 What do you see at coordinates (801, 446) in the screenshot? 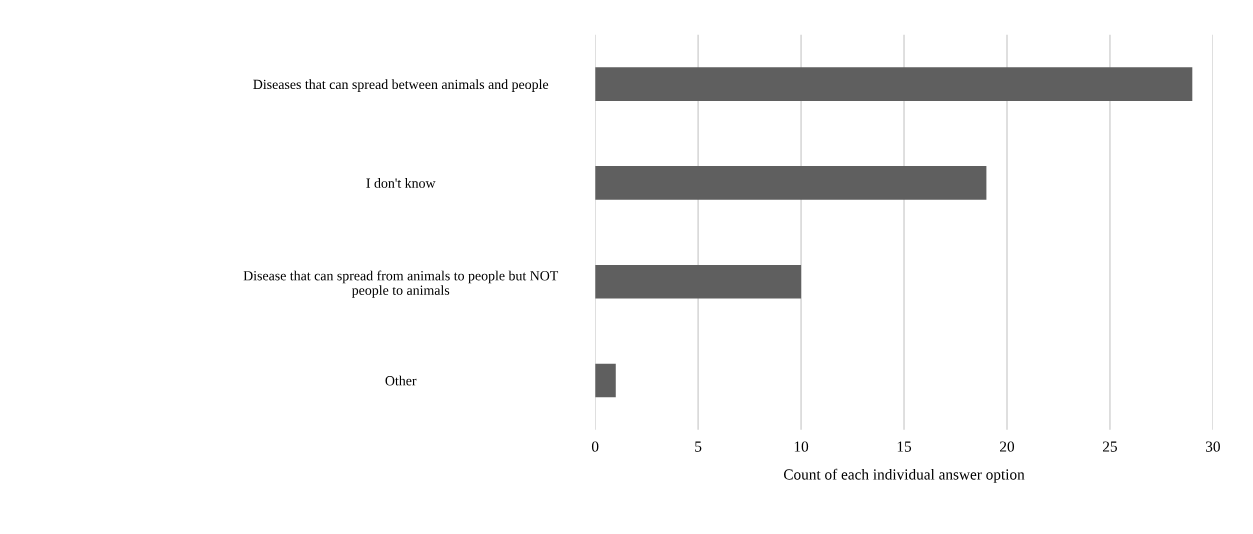
I see `x-tick-label: 10` at bounding box center [801, 446].